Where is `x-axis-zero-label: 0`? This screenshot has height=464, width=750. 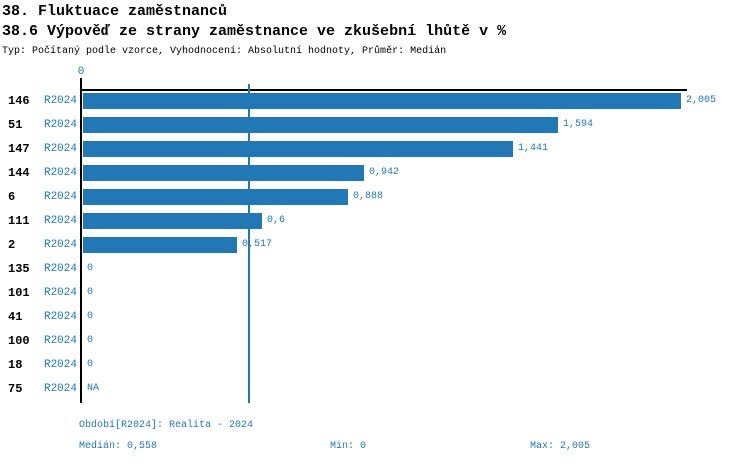 x-axis-zero-label: 0 is located at coordinates (81, 72).